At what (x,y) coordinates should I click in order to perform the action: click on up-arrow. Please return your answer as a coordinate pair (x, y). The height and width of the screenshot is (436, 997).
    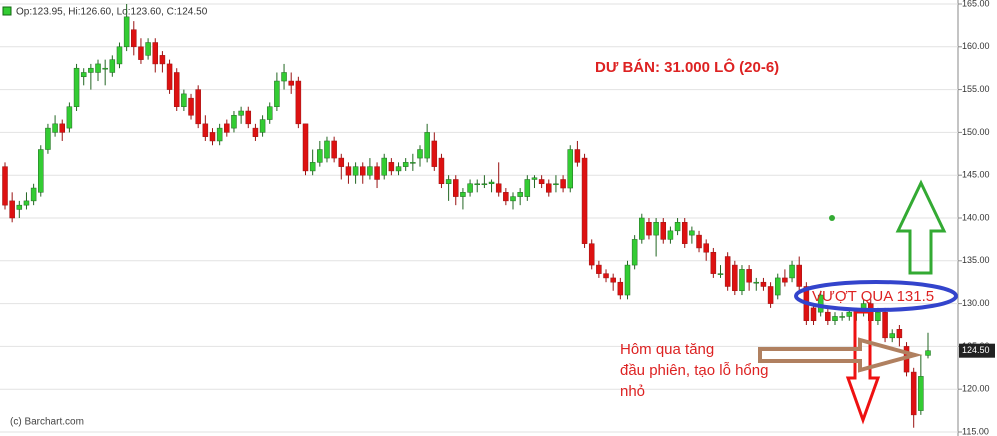
    Looking at the image, I should click on (921, 227).